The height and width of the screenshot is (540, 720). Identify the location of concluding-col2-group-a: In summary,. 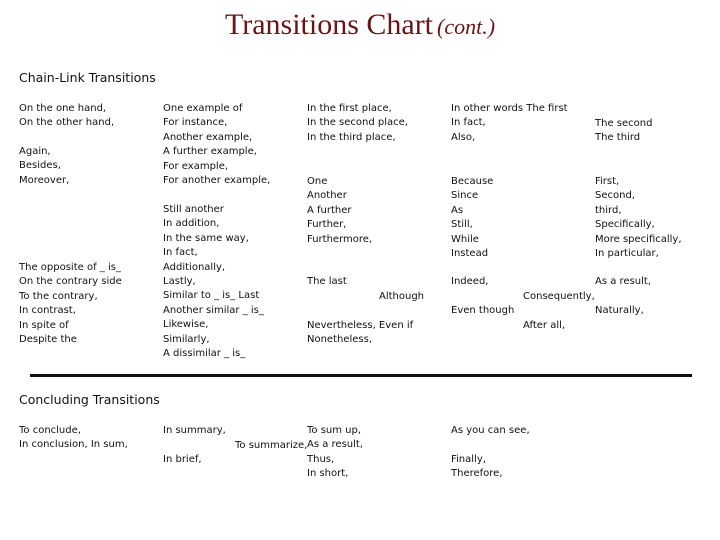
(194, 431).